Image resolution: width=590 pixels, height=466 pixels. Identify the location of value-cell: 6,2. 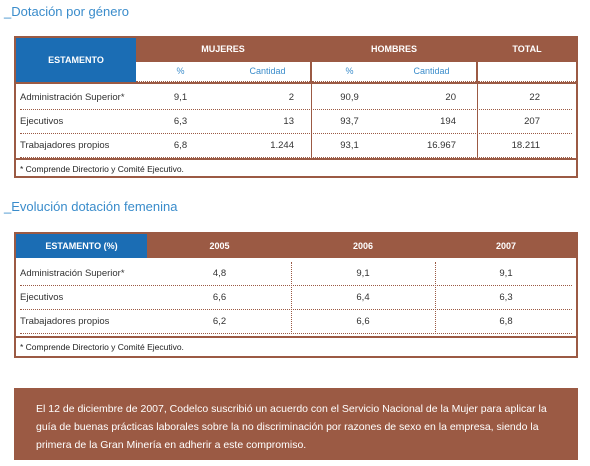
(219, 321).